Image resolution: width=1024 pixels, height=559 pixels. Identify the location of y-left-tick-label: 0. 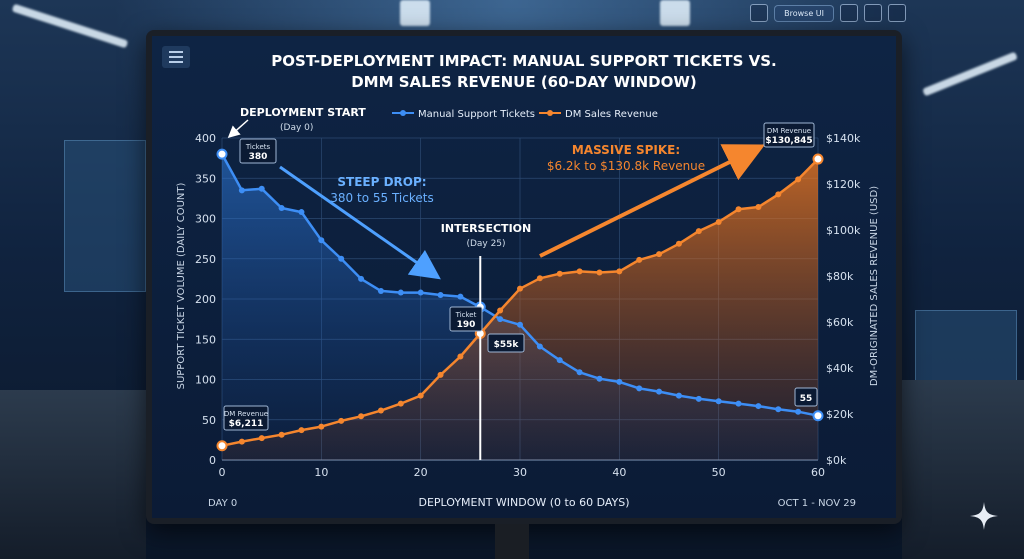
(212, 460).